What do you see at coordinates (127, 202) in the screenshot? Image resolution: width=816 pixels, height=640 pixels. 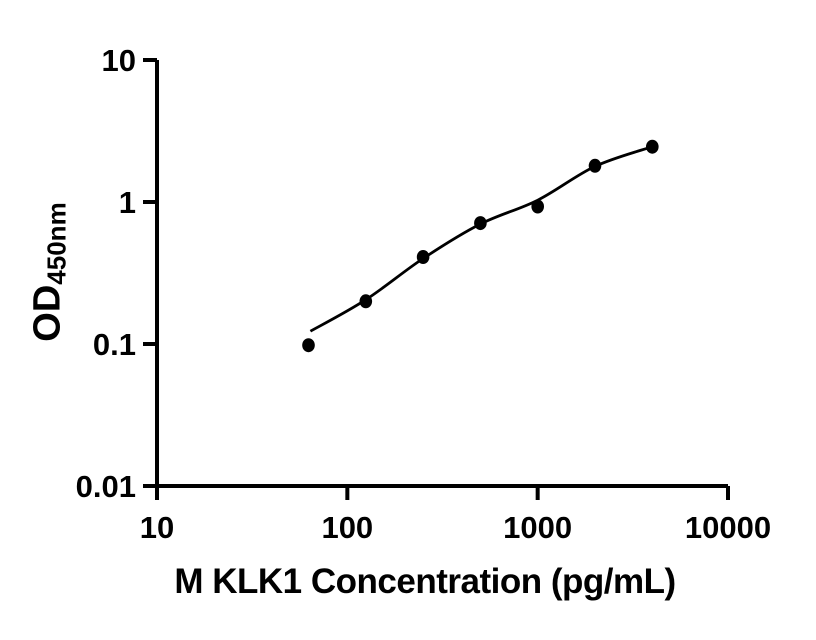 I see `y-tick-label: 1` at bounding box center [127, 202].